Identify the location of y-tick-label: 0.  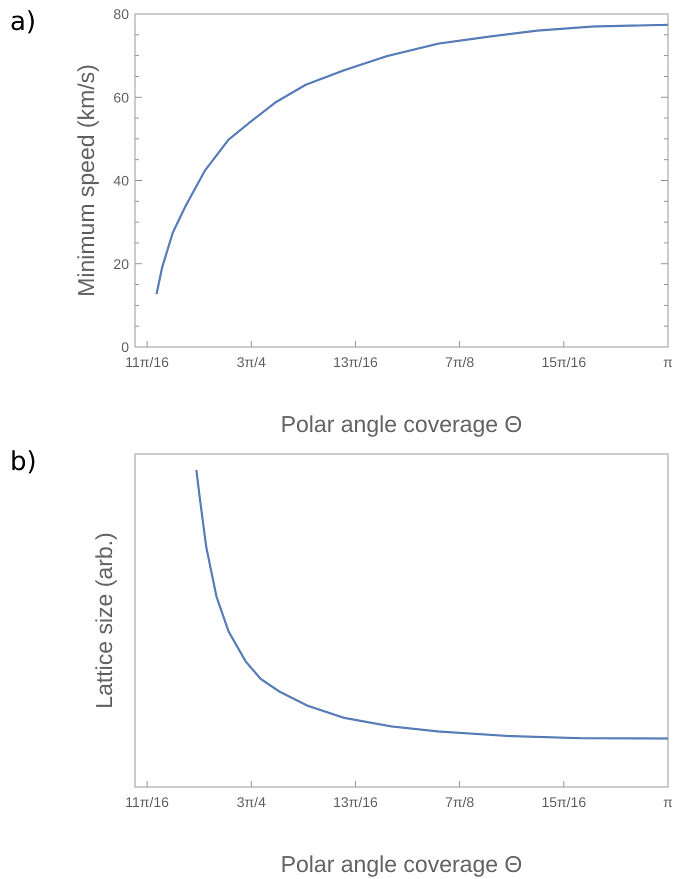
(125, 347).